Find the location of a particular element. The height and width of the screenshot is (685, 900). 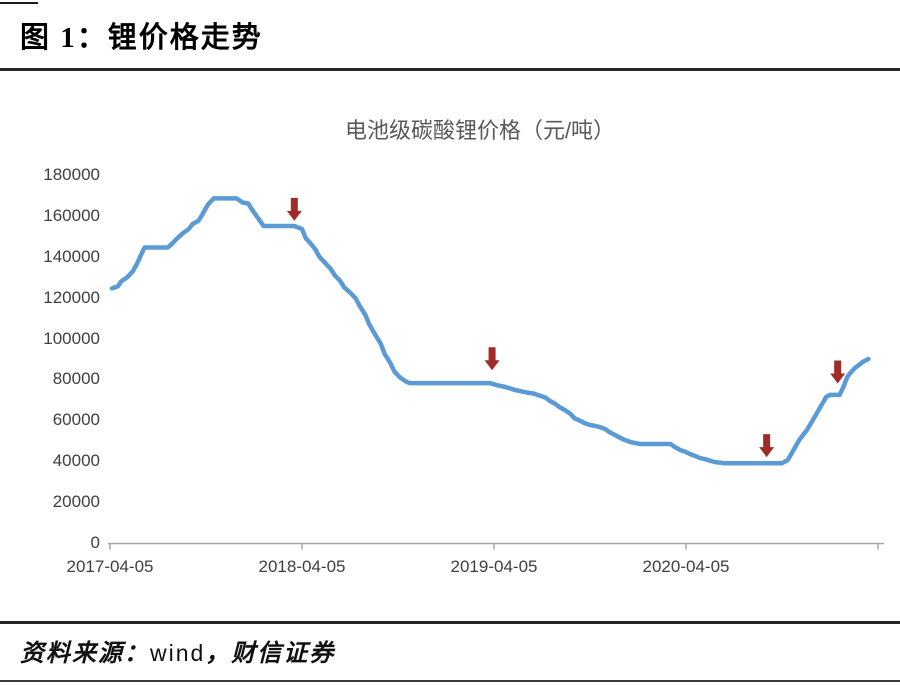

source-name: wind is located at coordinates (178, 653).